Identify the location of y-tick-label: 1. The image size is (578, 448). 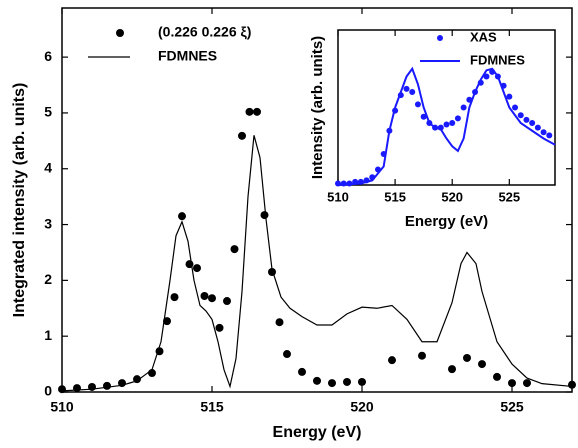
(48, 335).